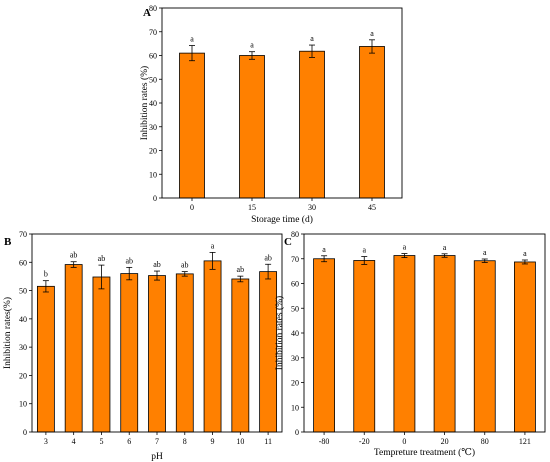 This screenshot has height=462, width=550. I want to click on panel-letter-a: A, so click(147, 13).